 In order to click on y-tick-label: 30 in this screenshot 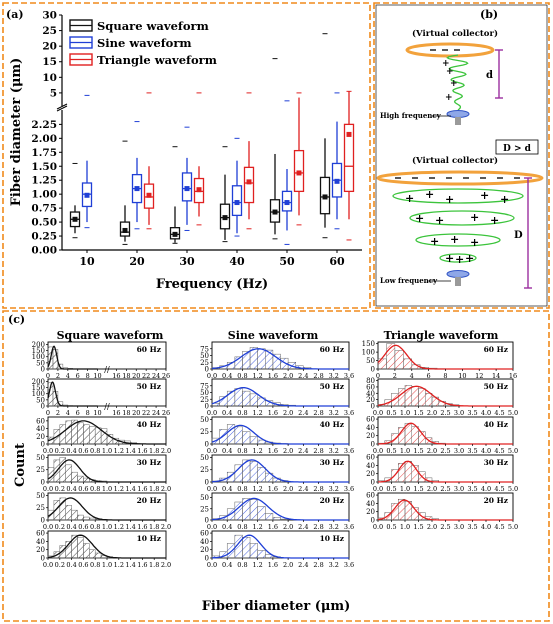, I will do `click(49, 16)`.